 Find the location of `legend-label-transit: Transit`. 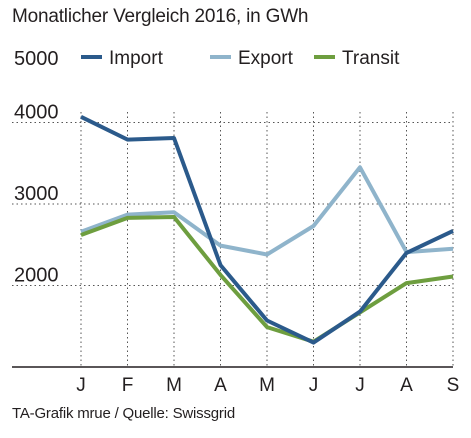

legend-label-transit: Transit is located at coordinates (371, 58).